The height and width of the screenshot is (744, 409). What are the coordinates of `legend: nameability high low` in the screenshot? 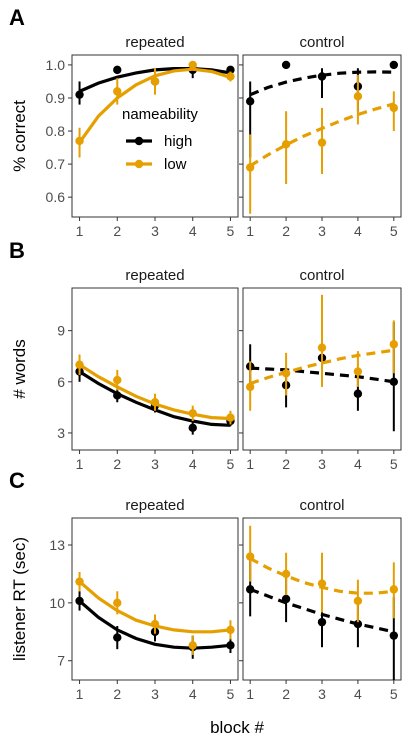 It's located at (160, 139).